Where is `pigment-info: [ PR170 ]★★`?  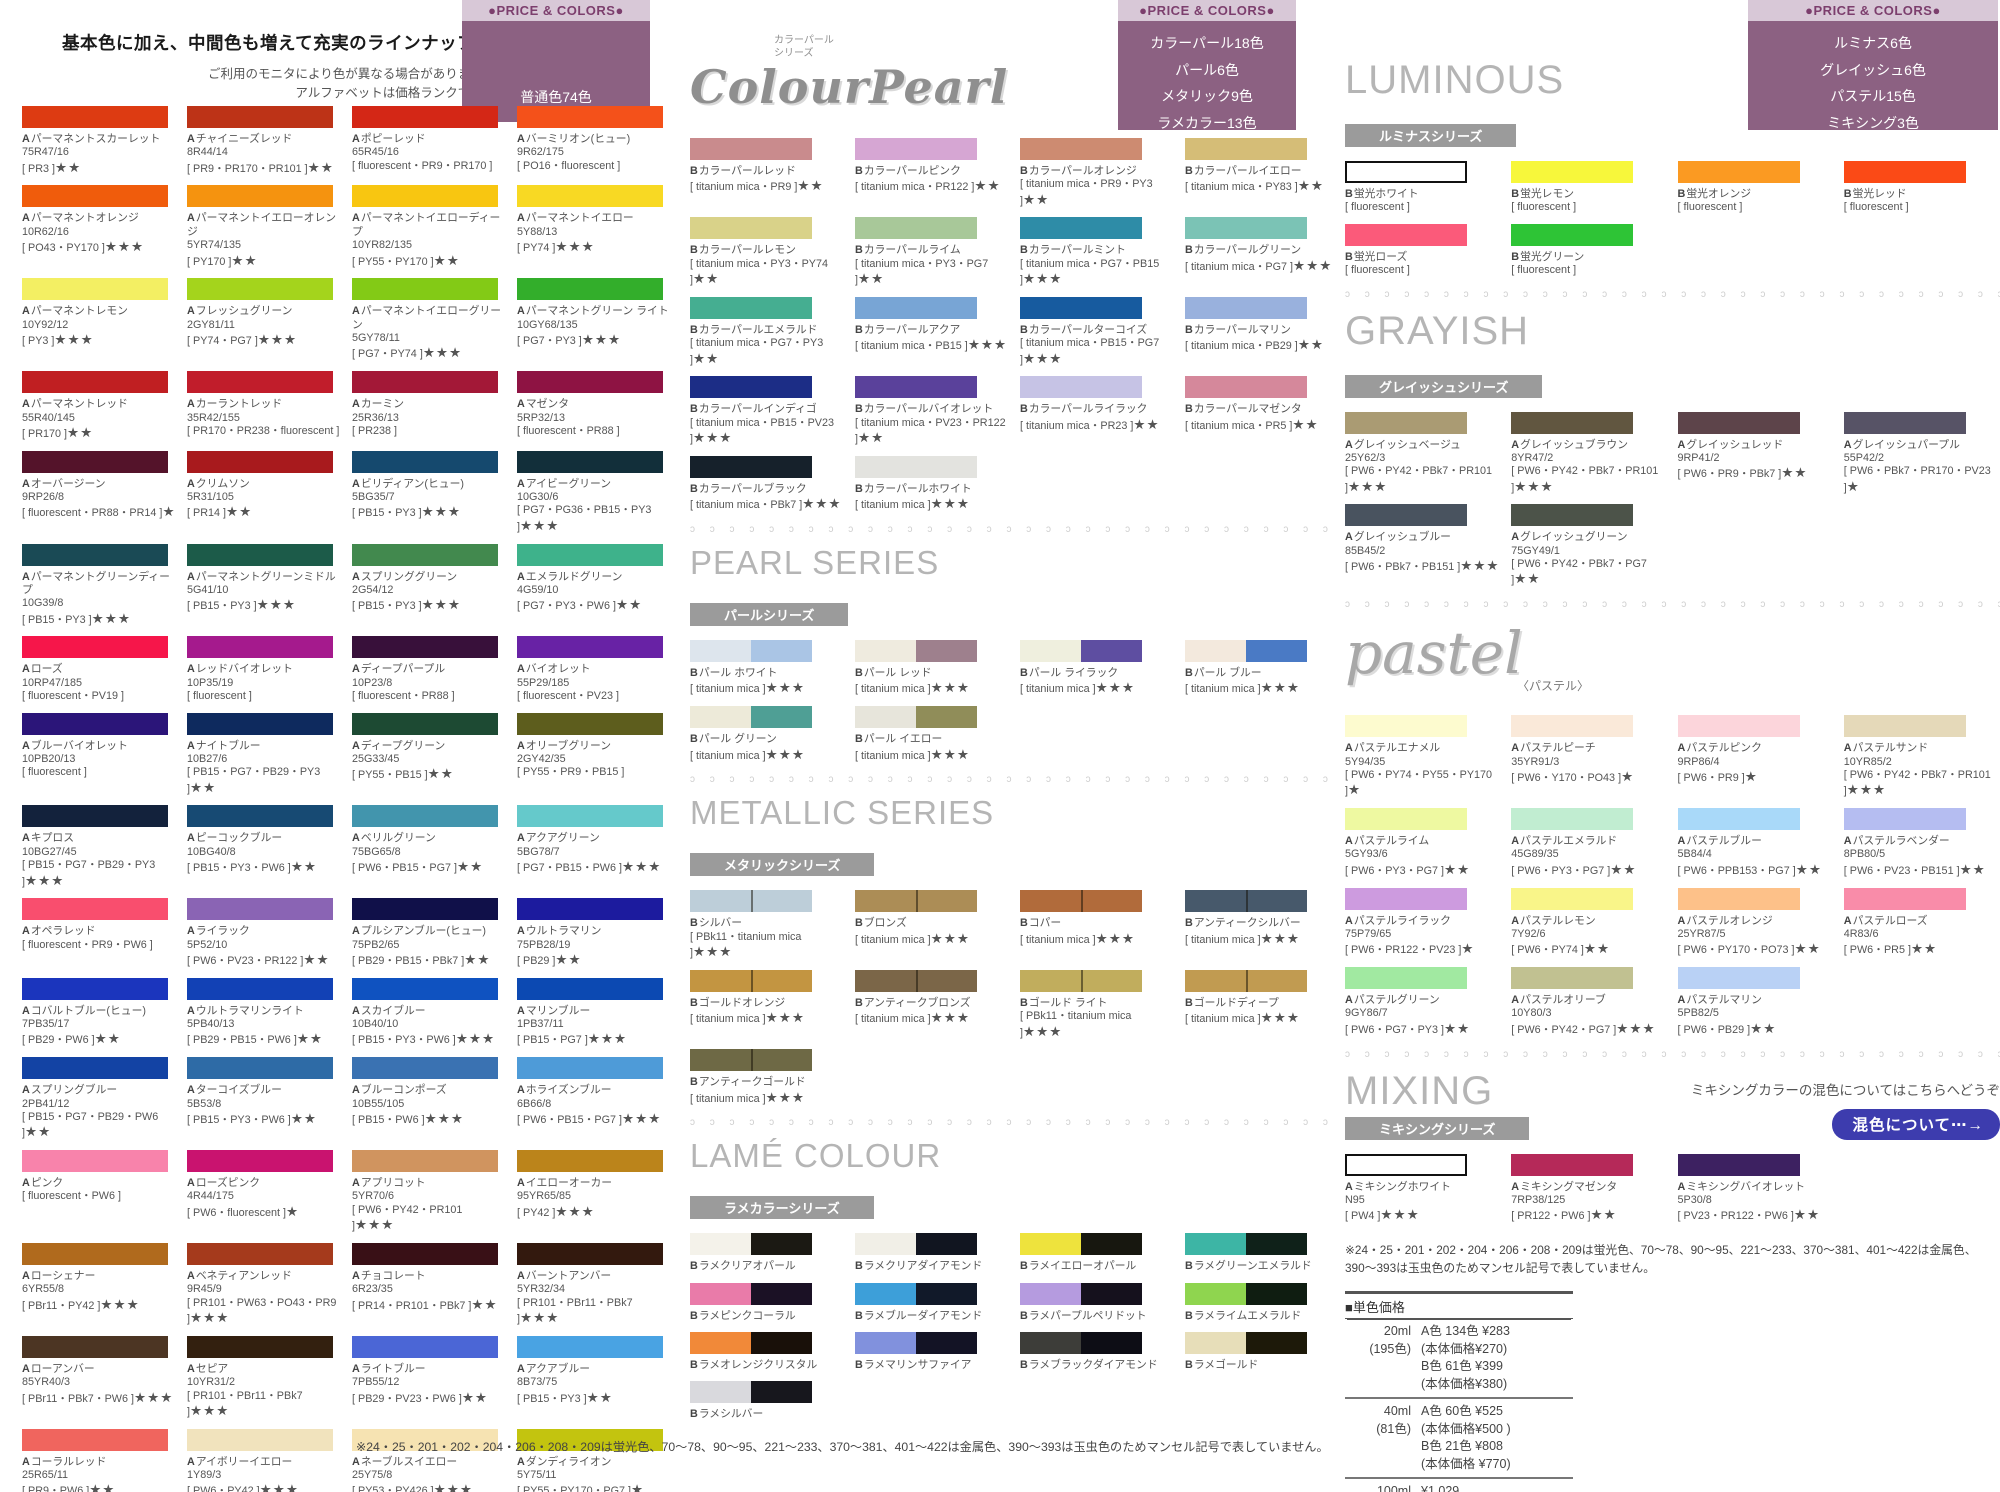
pigment-info: [ PR170 ]★★ is located at coordinates (58, 432).